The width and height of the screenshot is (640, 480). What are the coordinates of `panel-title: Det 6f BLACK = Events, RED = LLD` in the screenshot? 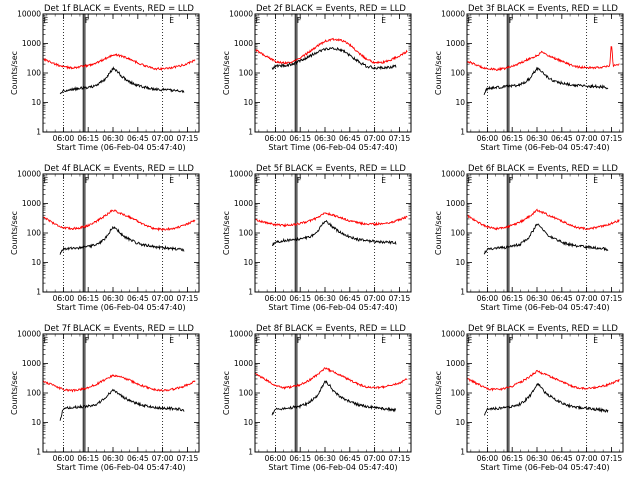 It's located at (543, 169).